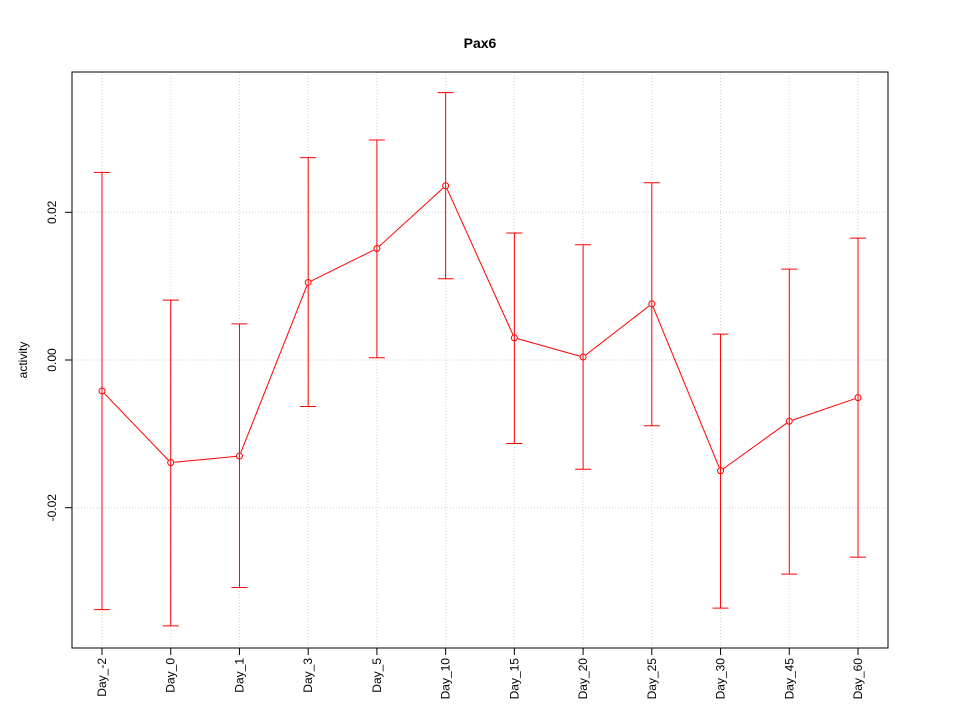 This screenshot has width=960, height=720. I want to click on x-tick-label: Day_0, so click(171, 675).